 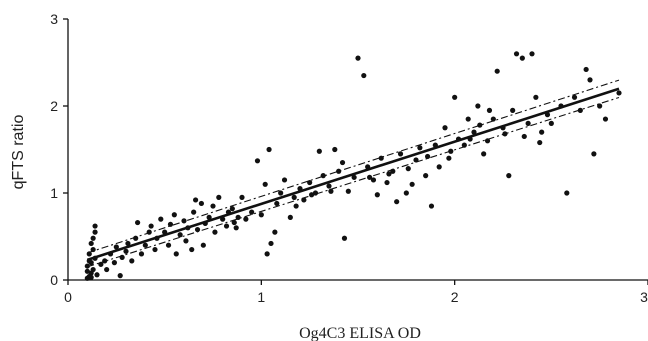 I want to click on x-ticks: 0 1 2 3, so click(x=356, y=292).